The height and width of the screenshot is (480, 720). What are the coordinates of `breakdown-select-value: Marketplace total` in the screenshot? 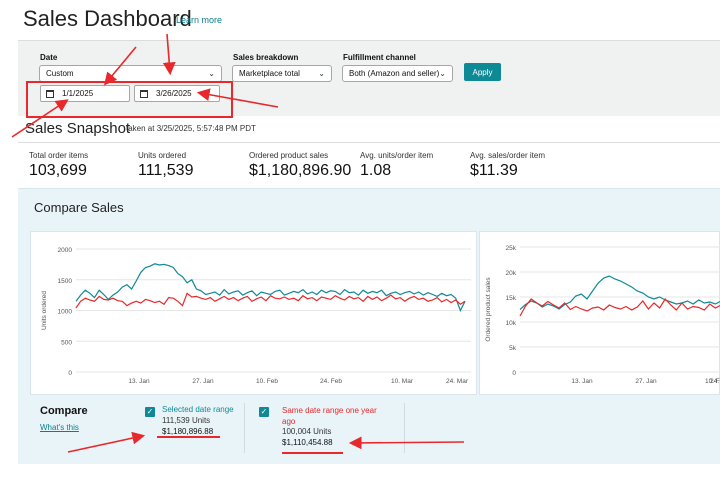 It's located at (269, 73).